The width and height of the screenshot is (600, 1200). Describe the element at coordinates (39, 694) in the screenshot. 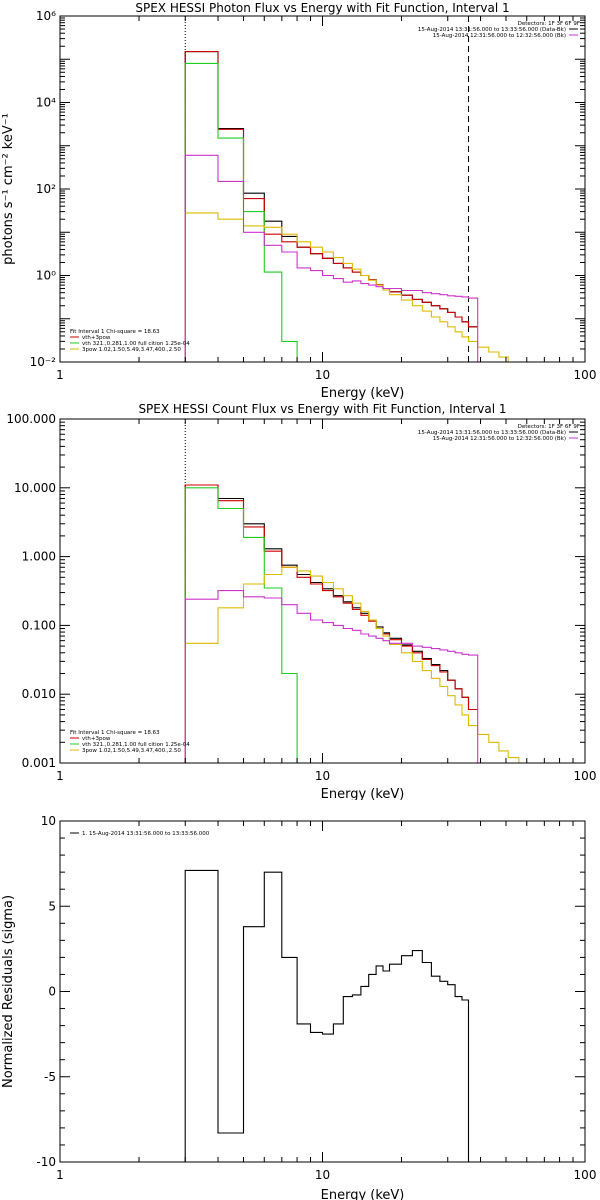

I see `y-tick-label: 0.010` at that location.